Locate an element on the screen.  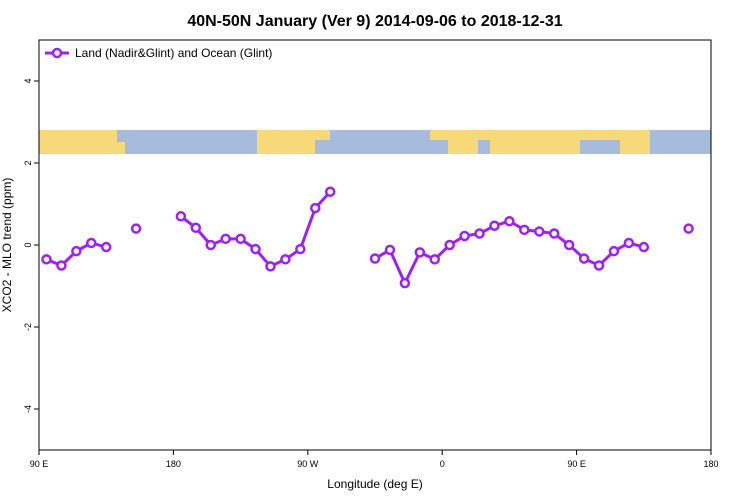
legend-marker is located at coordinates (57, 53).